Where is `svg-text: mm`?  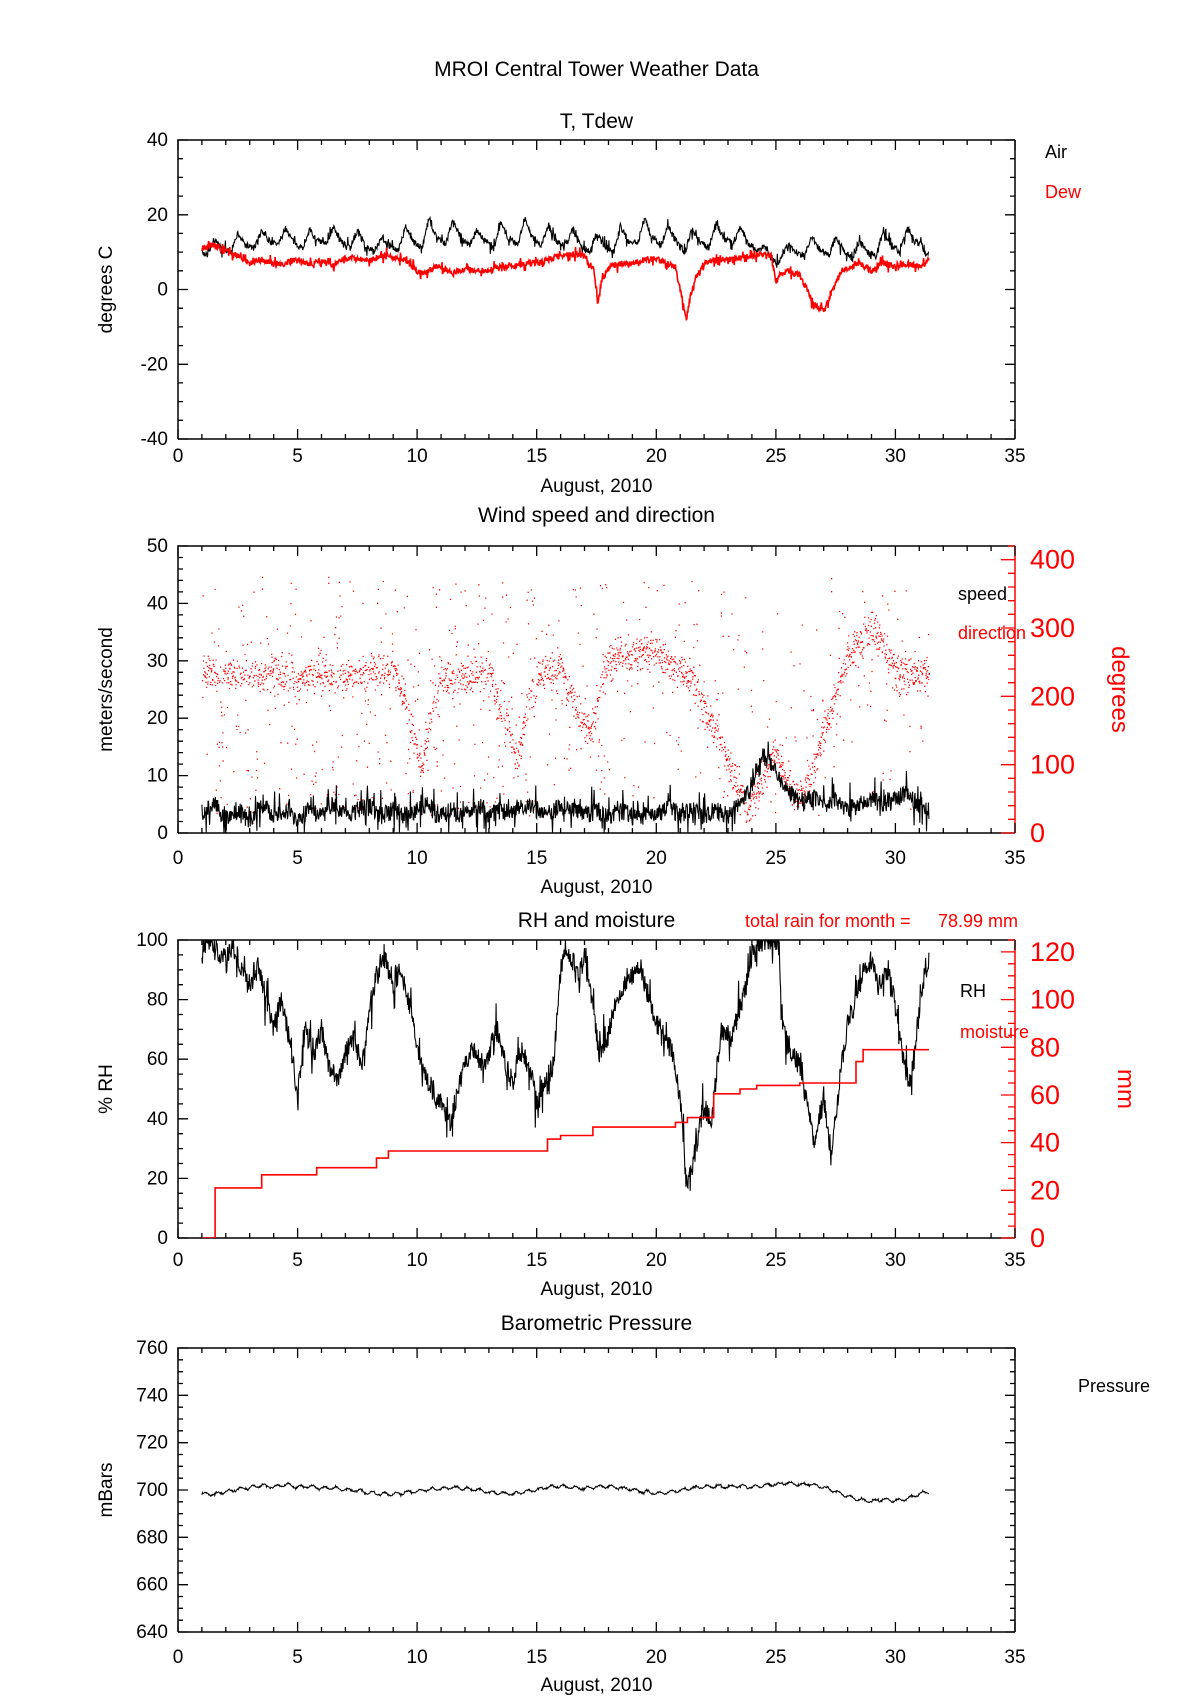 svg-text: mm is located at coordinates (1125, 1089).